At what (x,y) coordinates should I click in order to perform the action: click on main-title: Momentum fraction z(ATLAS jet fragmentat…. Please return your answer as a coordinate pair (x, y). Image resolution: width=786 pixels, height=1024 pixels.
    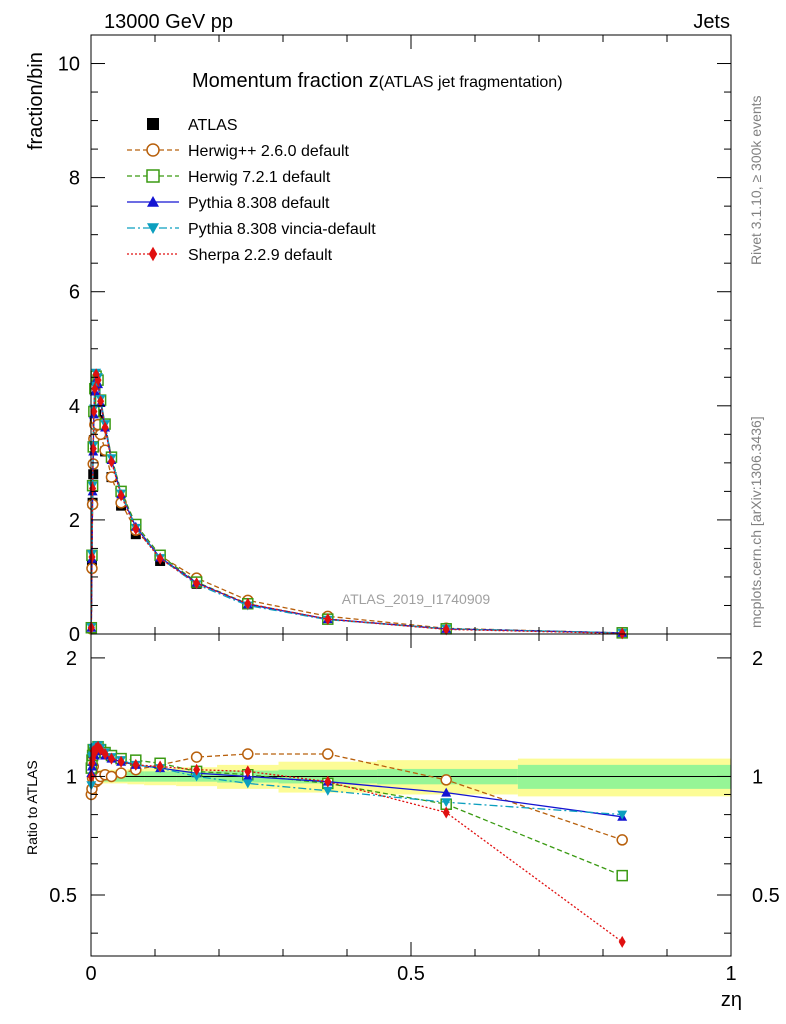
    Looking at the image, I should click on (377, 81).